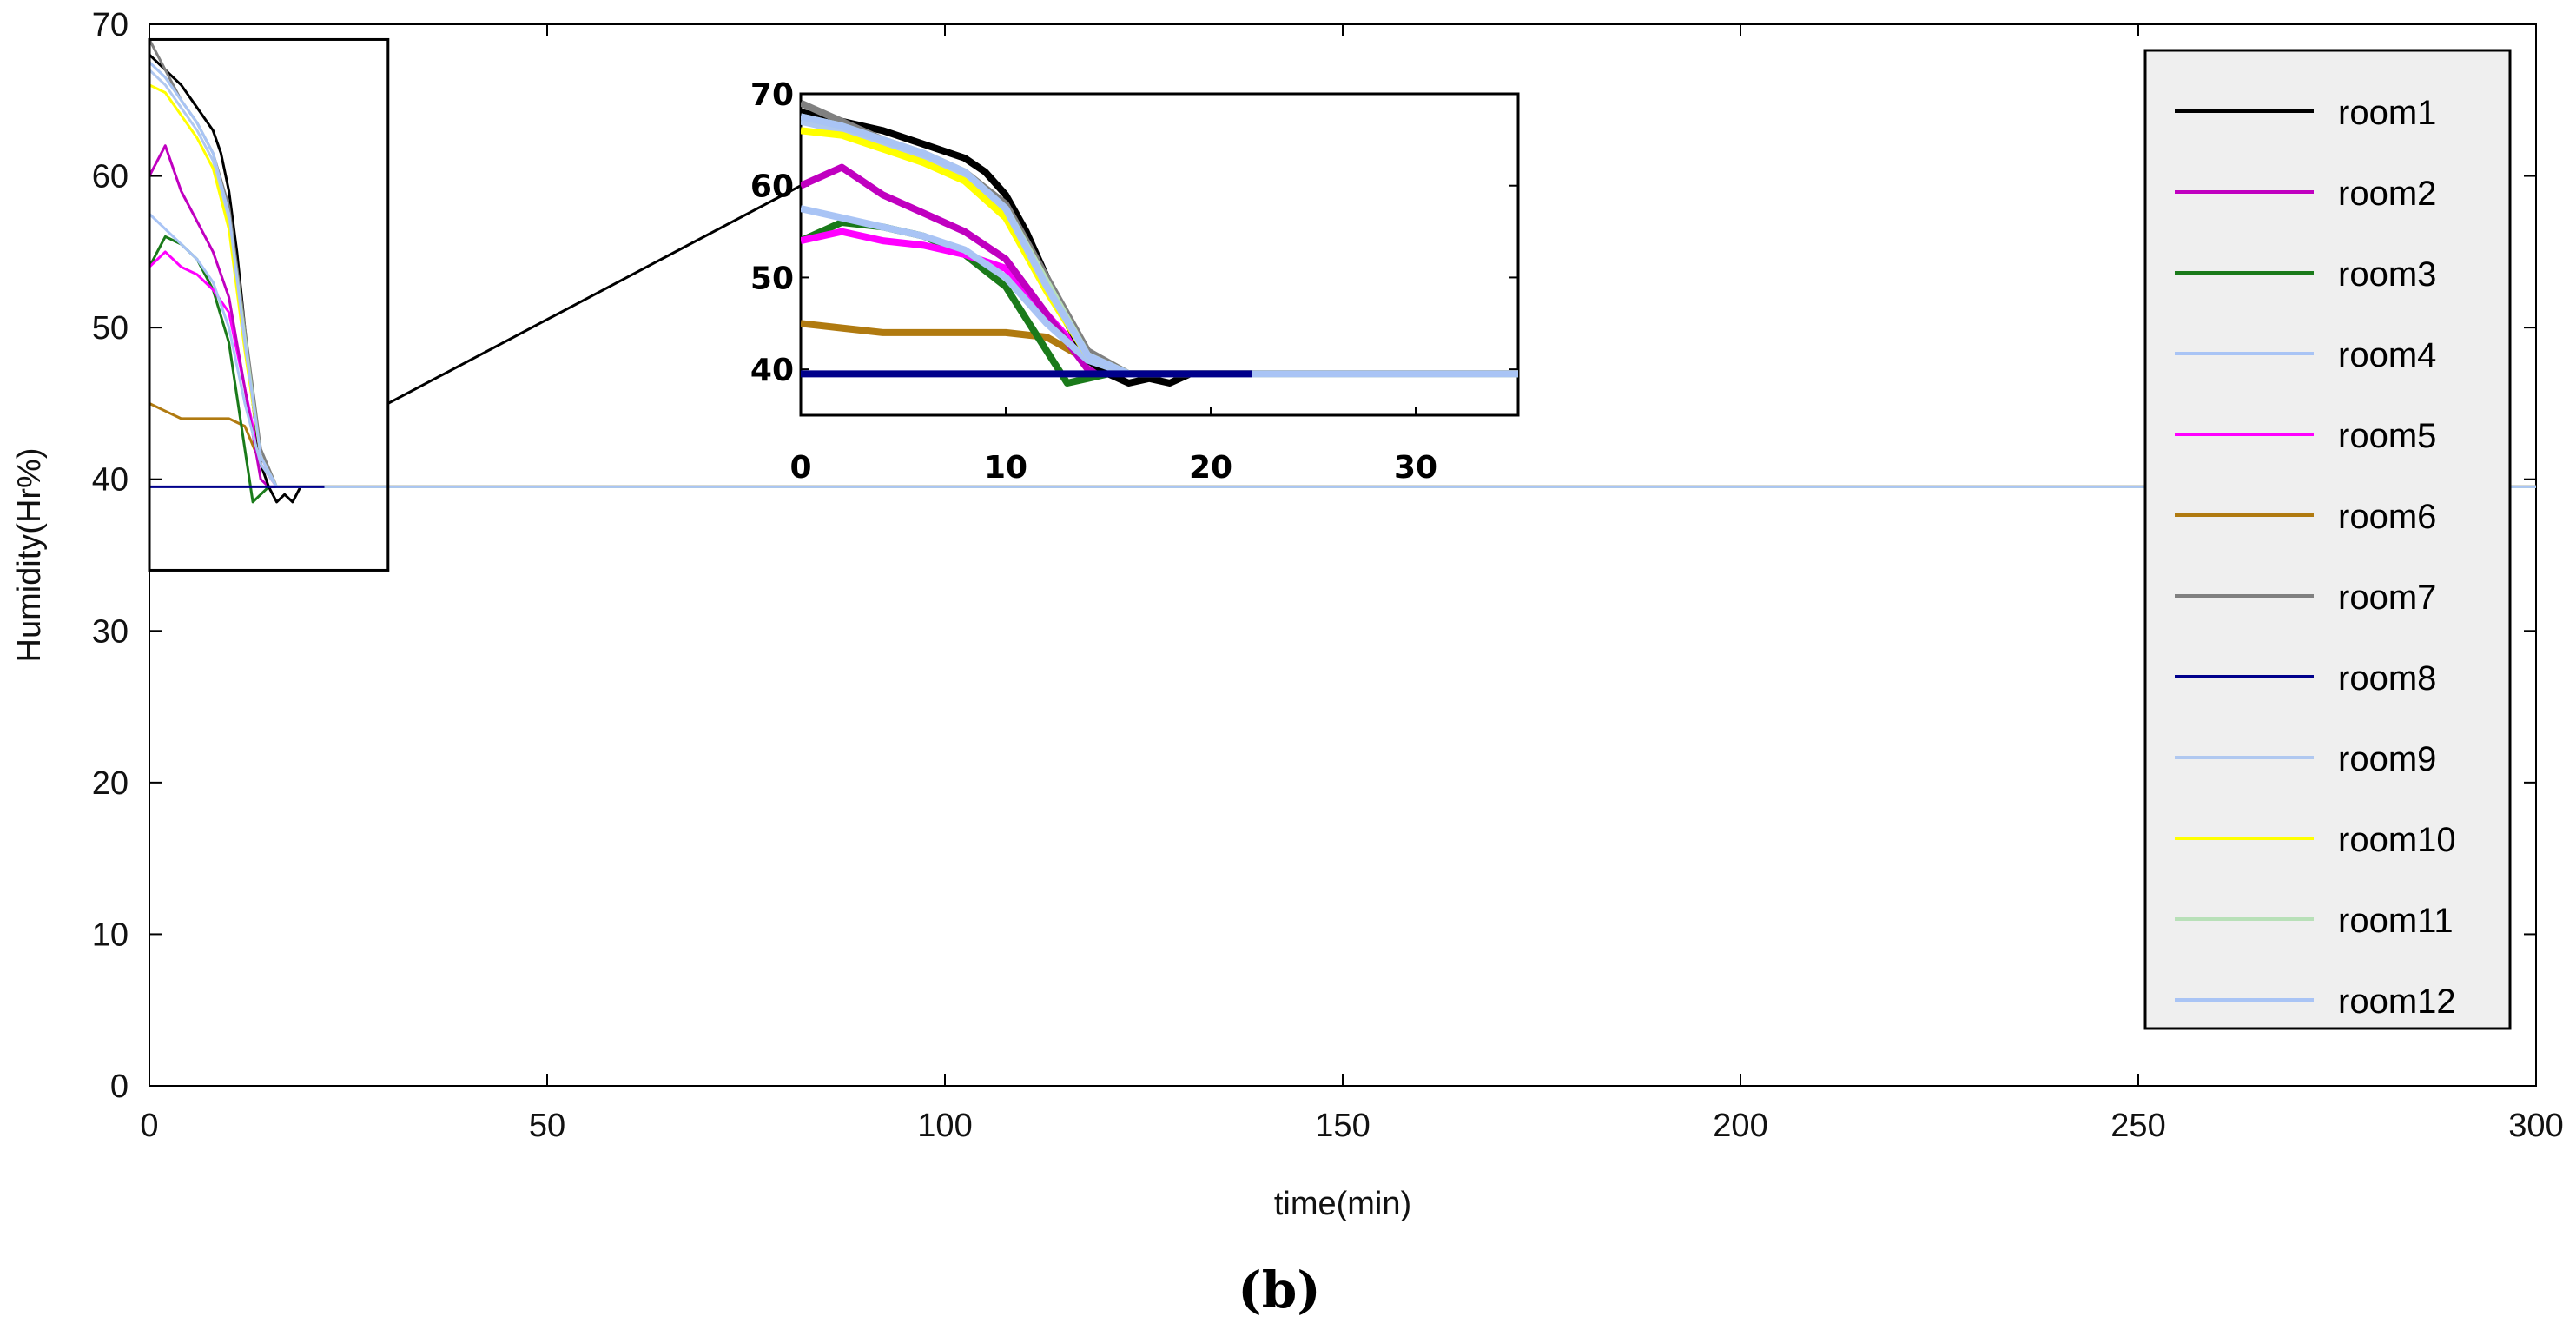 This screenshot has height=1343, width=2576. What do you see at coordinates (1740, 1126) in the screenshot?
I see `x-tick-label: 200` at bounding box center [1740, 1126].